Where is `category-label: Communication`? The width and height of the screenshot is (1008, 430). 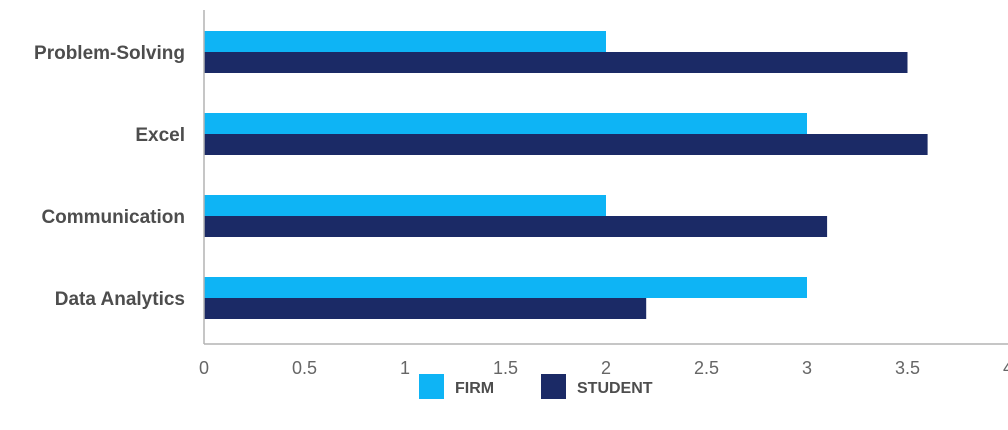
category-label: Communication is located at coordinates (113, 217).